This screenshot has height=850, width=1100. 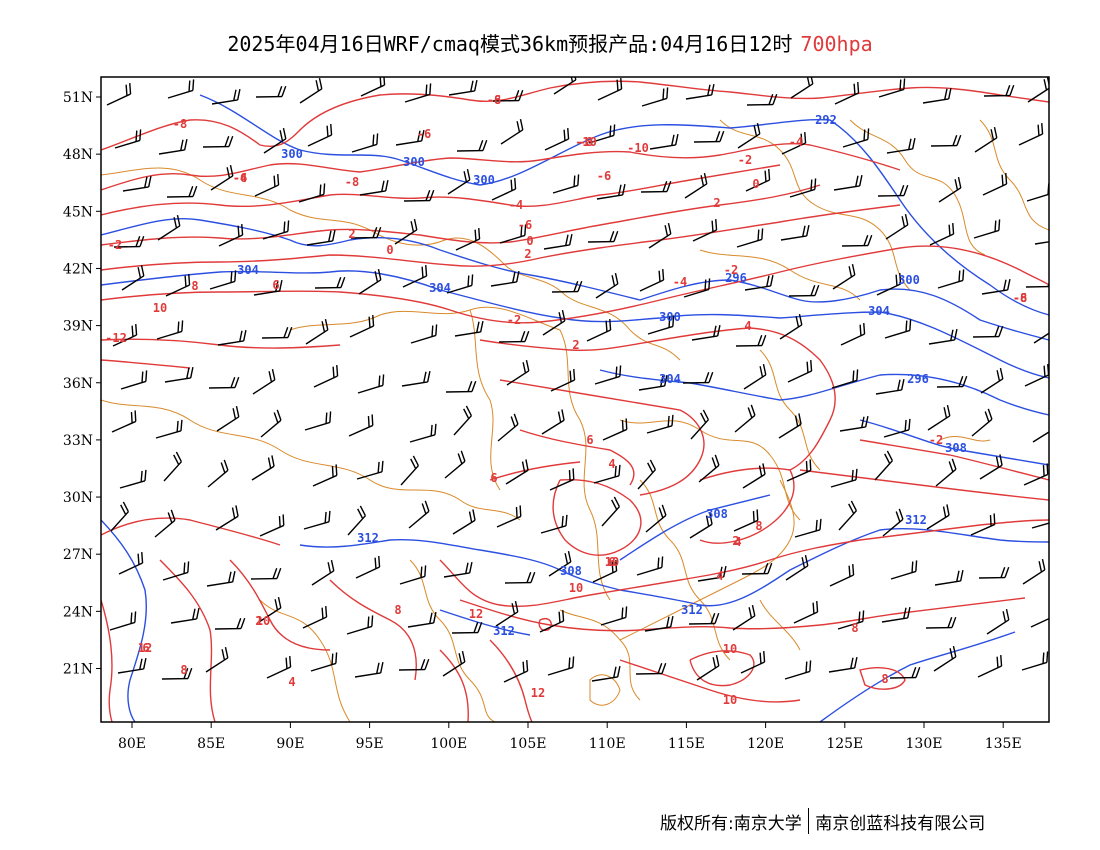 I want to click on temperature-label: 0, so click(x=755, y=184).